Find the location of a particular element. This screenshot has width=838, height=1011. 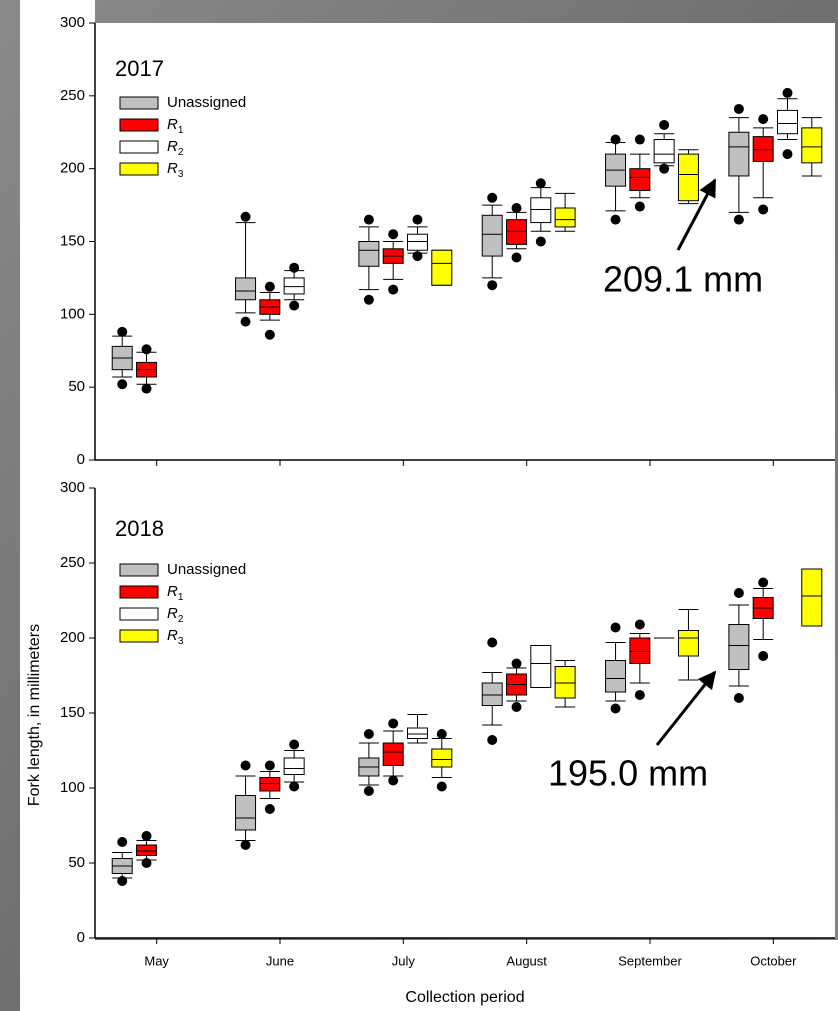

legend-label: R3 is located at coordinates (175, 170).